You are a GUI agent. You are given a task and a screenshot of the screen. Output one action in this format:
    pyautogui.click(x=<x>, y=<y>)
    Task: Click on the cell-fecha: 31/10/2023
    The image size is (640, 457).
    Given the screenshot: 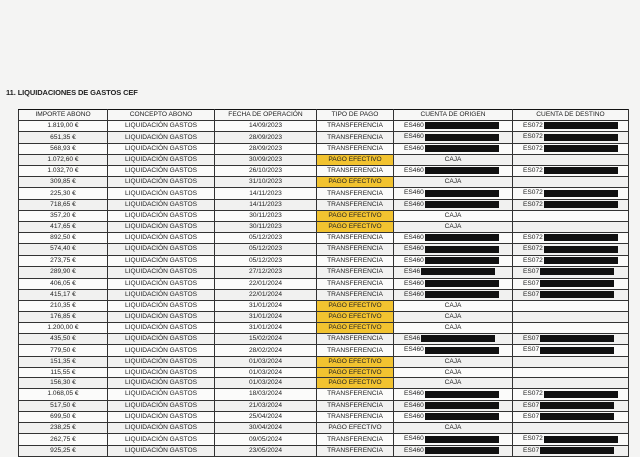 What is the action you would take?
    pyautogui.click(x=265, y=182)
    